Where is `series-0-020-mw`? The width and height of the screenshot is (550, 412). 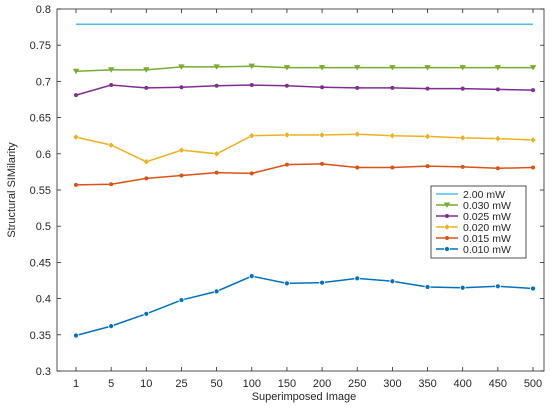 series-0-020-mw is located at coordinates (304, 148).